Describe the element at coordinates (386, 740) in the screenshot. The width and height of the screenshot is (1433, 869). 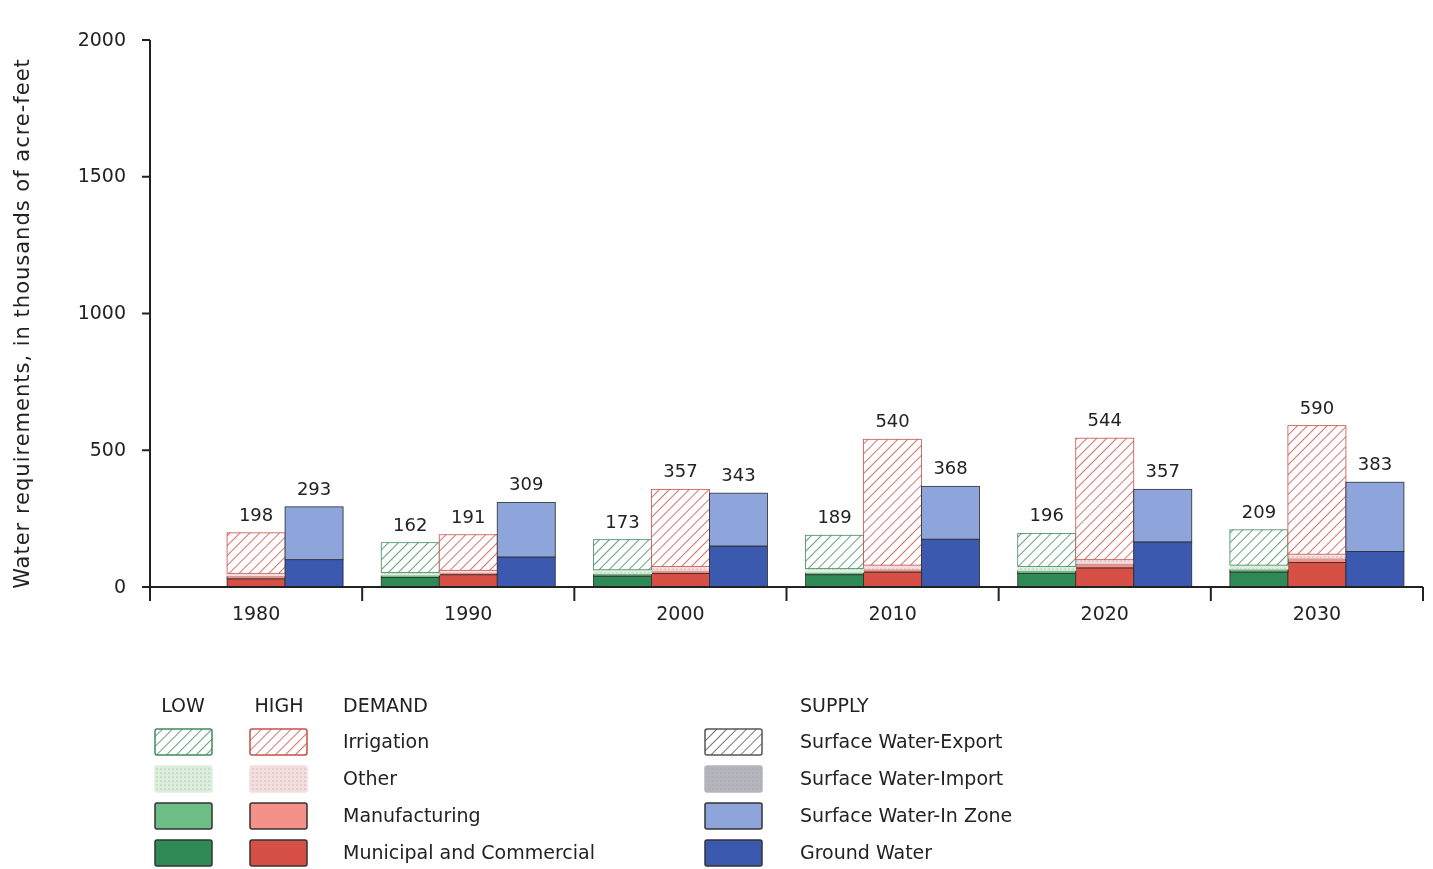
I see `legend-label: Irrigation` at that location.